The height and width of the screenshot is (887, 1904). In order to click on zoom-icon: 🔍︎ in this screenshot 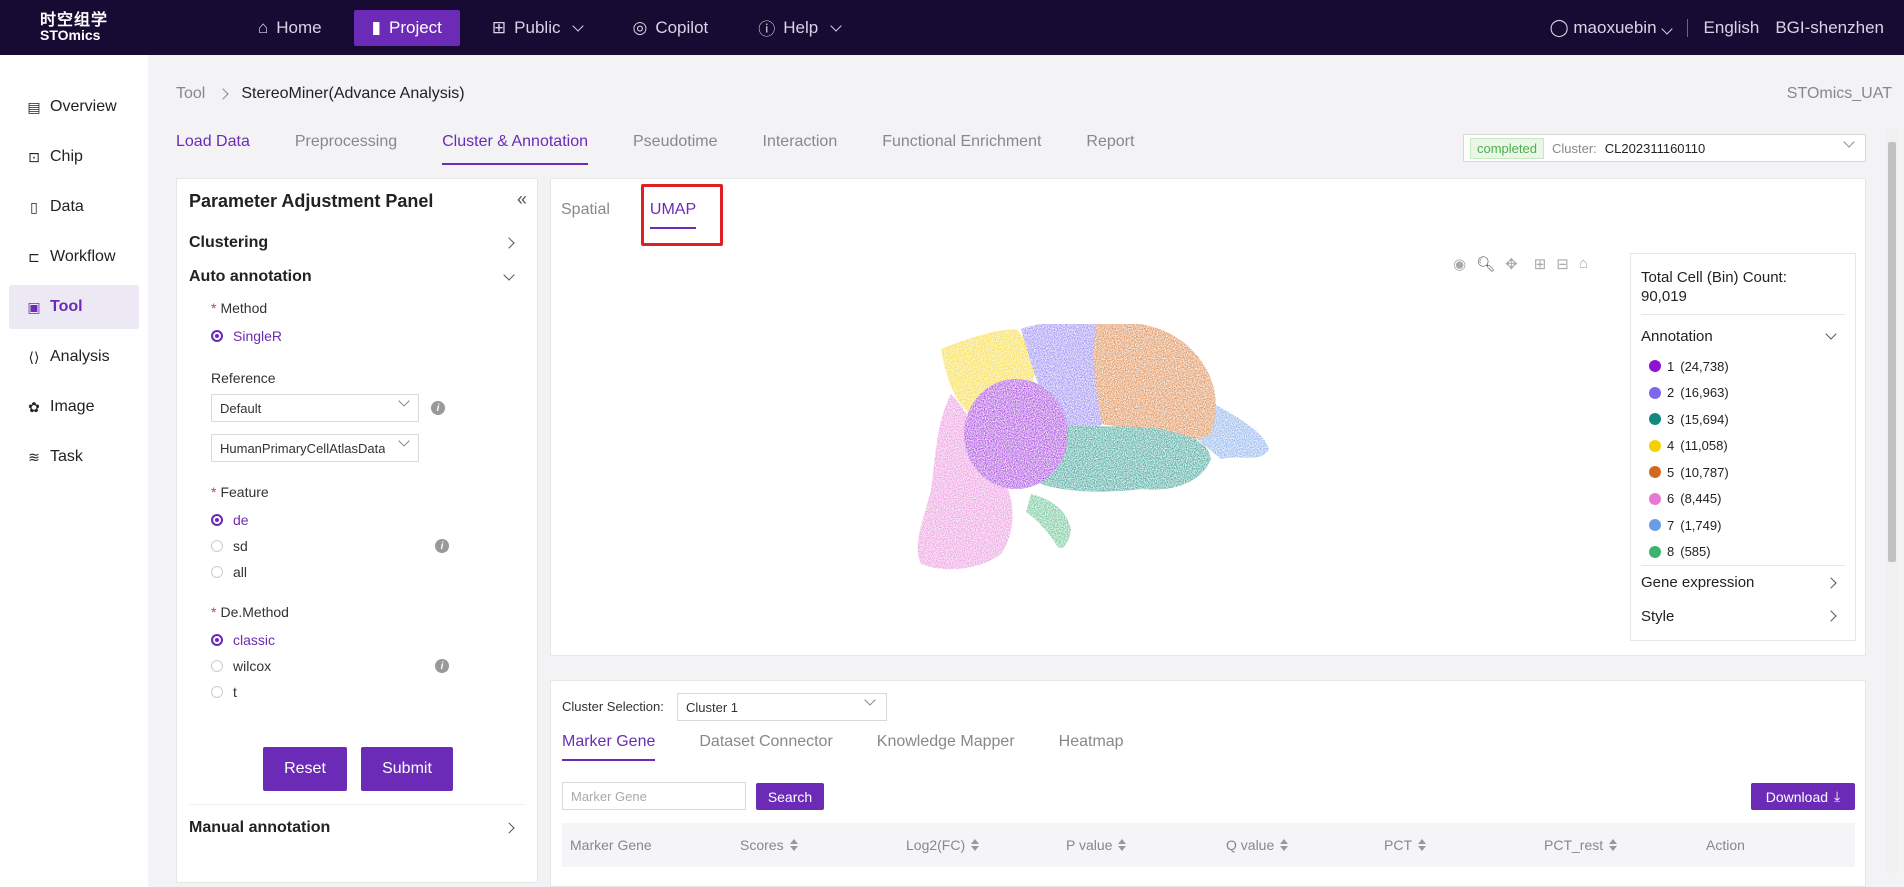, I will do `click(1486, 264)`.